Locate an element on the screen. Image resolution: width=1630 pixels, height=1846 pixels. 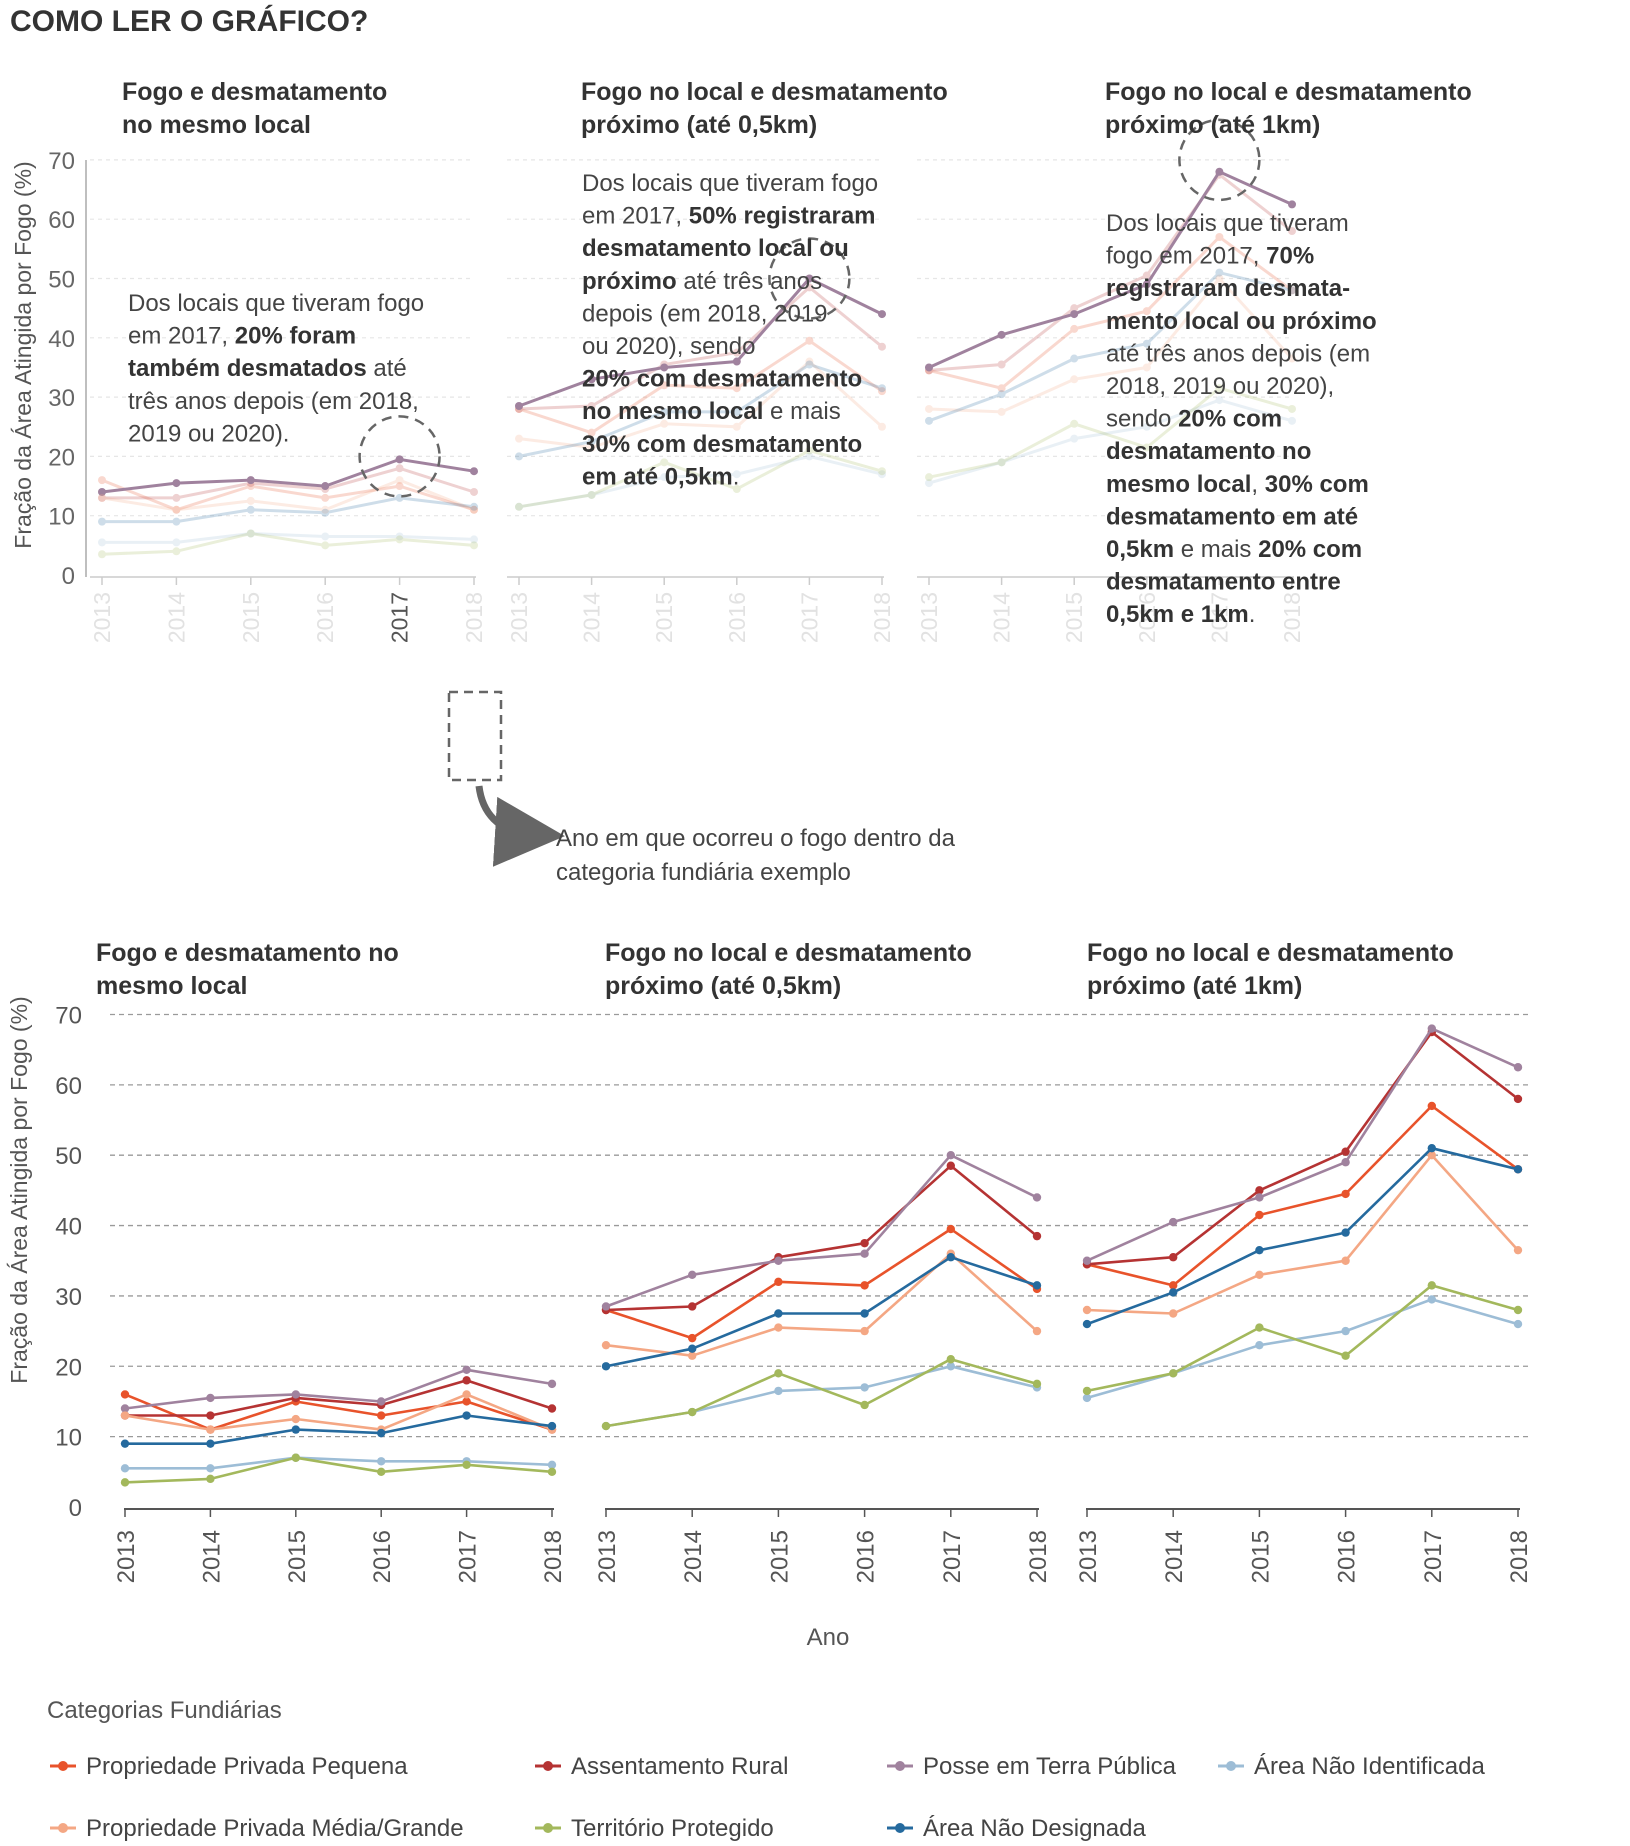
annotation-text: 20% foram is located at coordinates (295, 336).